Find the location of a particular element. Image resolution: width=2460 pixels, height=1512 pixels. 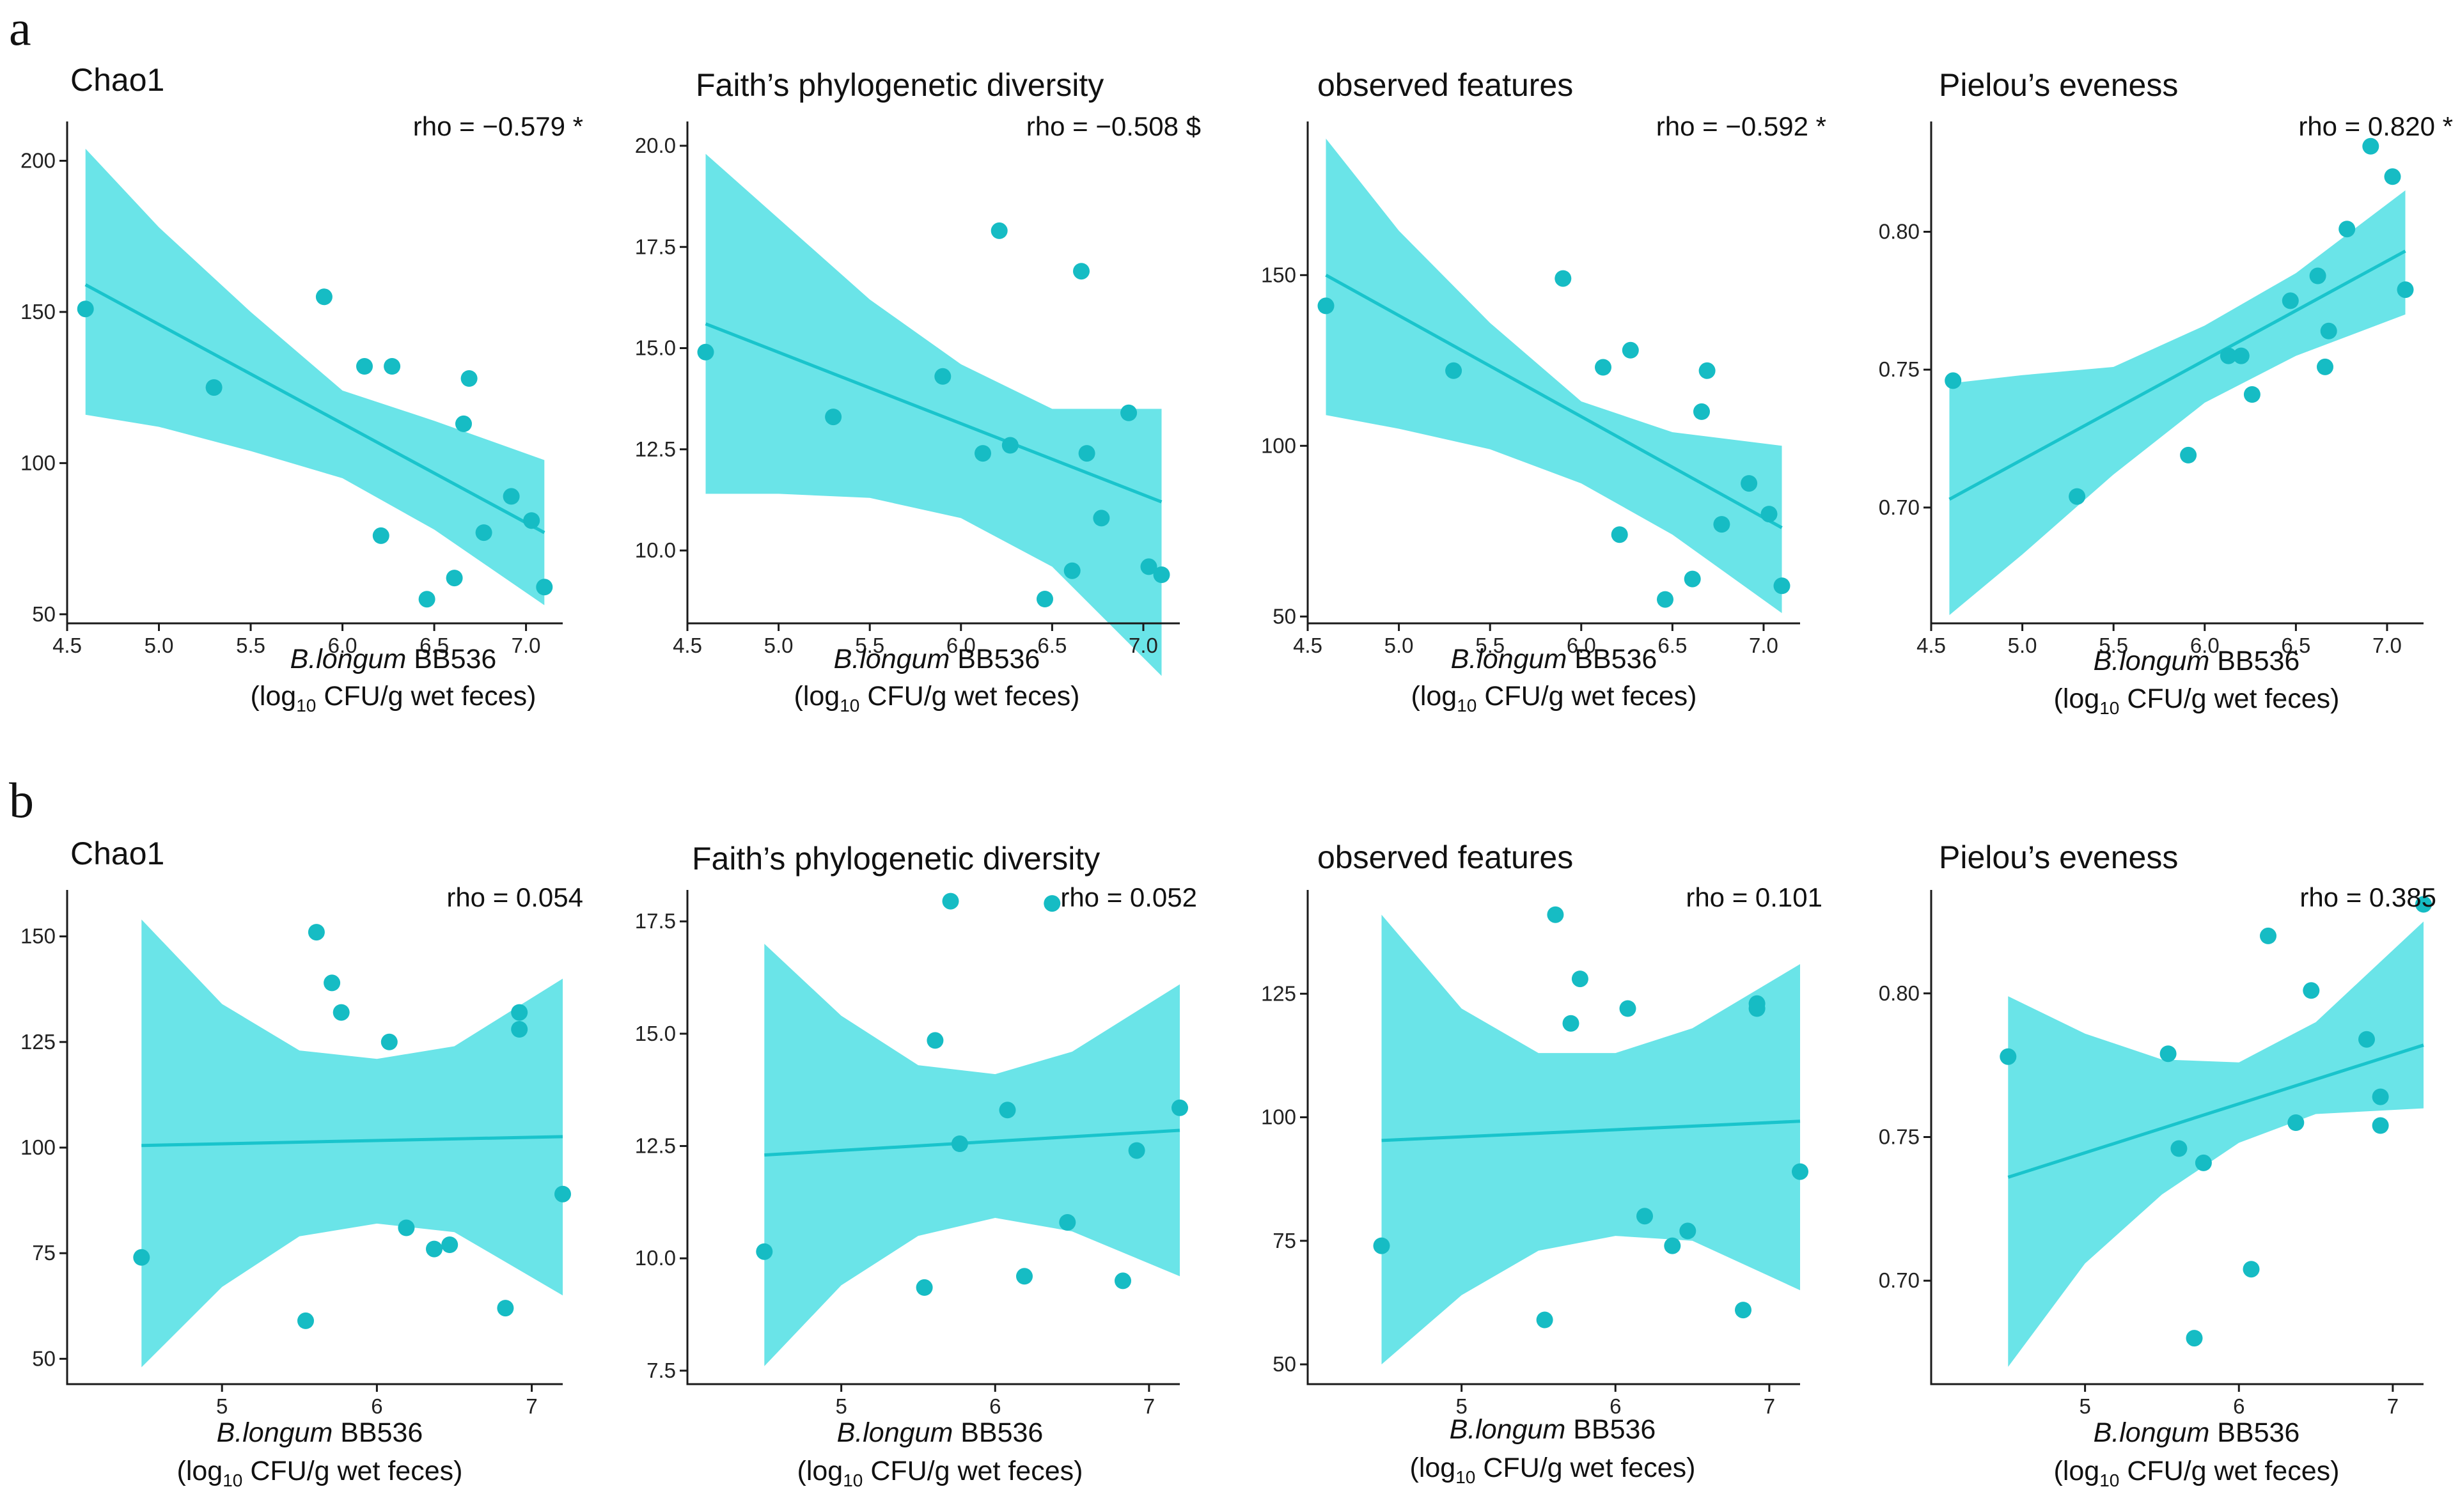

y-tick-label: 17.5 is located at coordinates (655, 921).